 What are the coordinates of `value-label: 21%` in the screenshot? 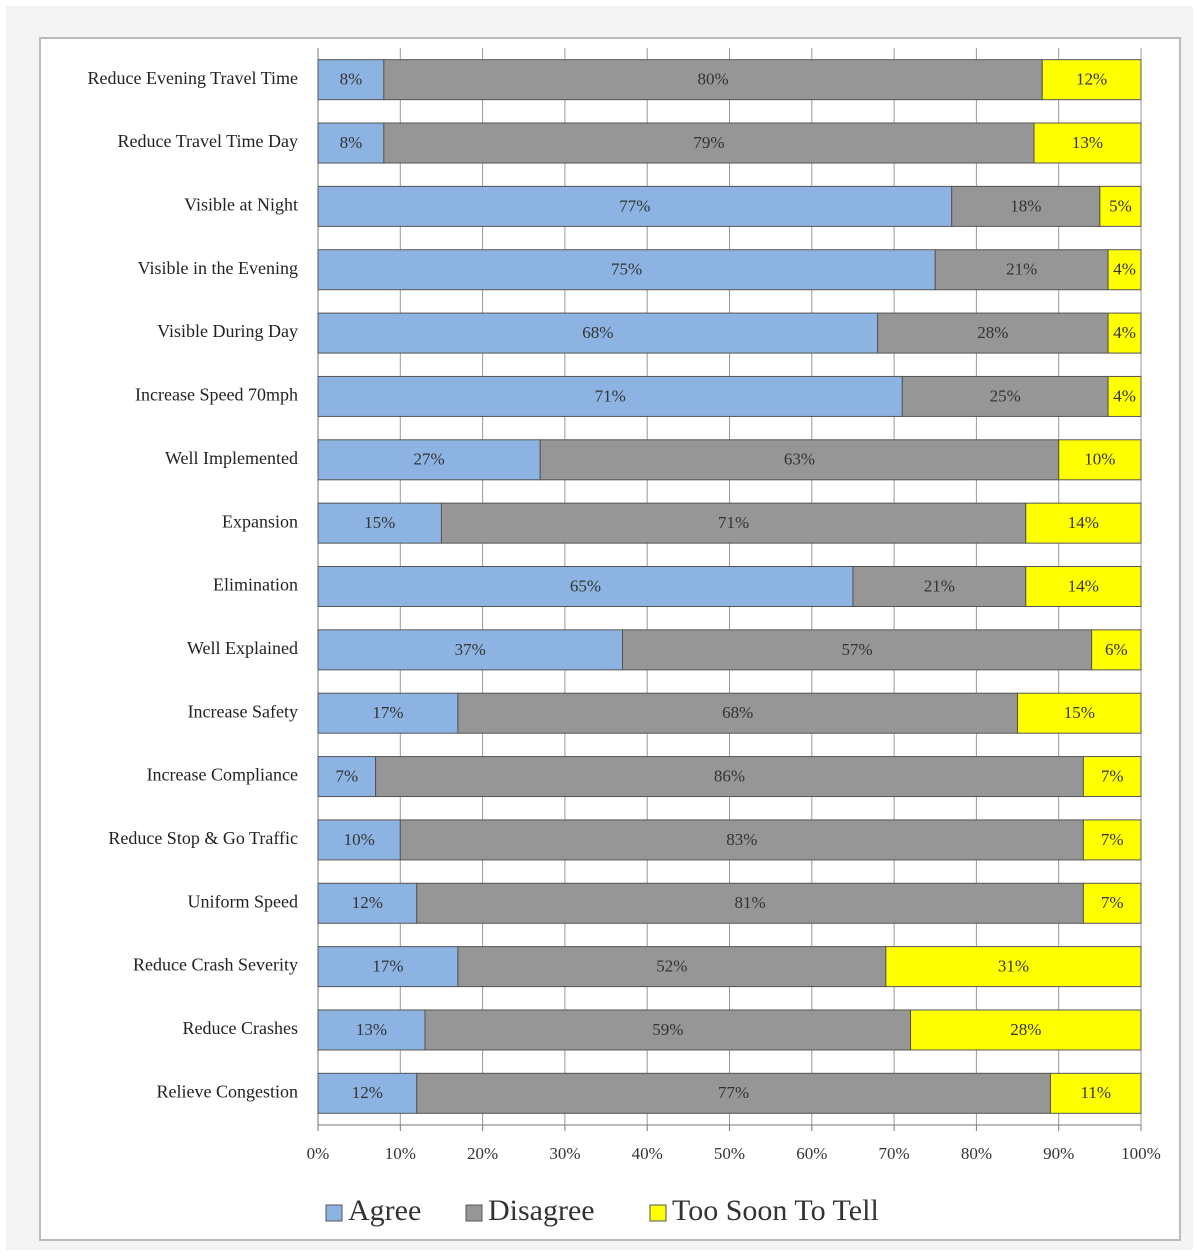 It's located at (939, 585).